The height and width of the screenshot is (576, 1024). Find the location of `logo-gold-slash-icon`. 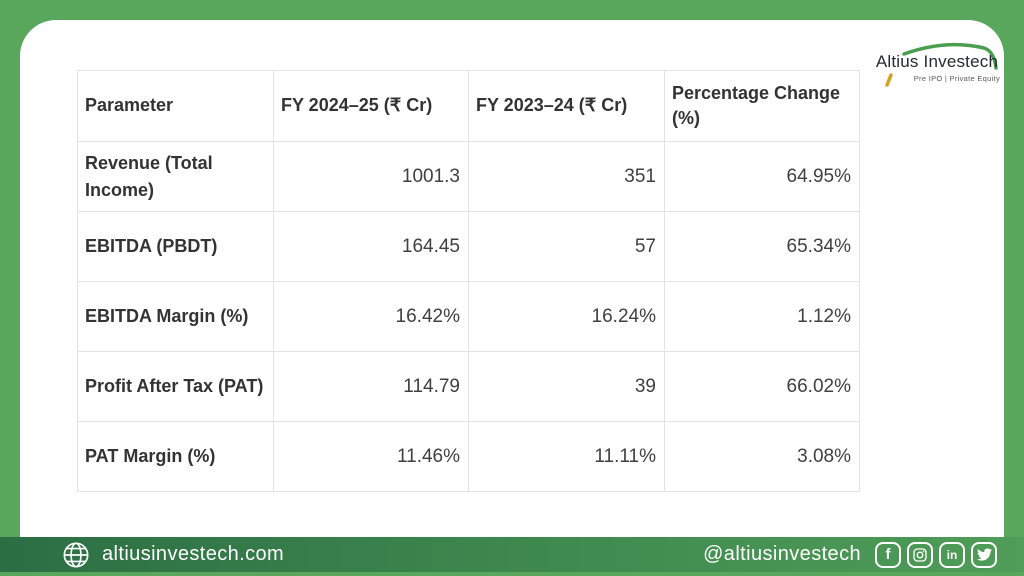

logo-gold-slash-icon is located at coordinates (889, 80).